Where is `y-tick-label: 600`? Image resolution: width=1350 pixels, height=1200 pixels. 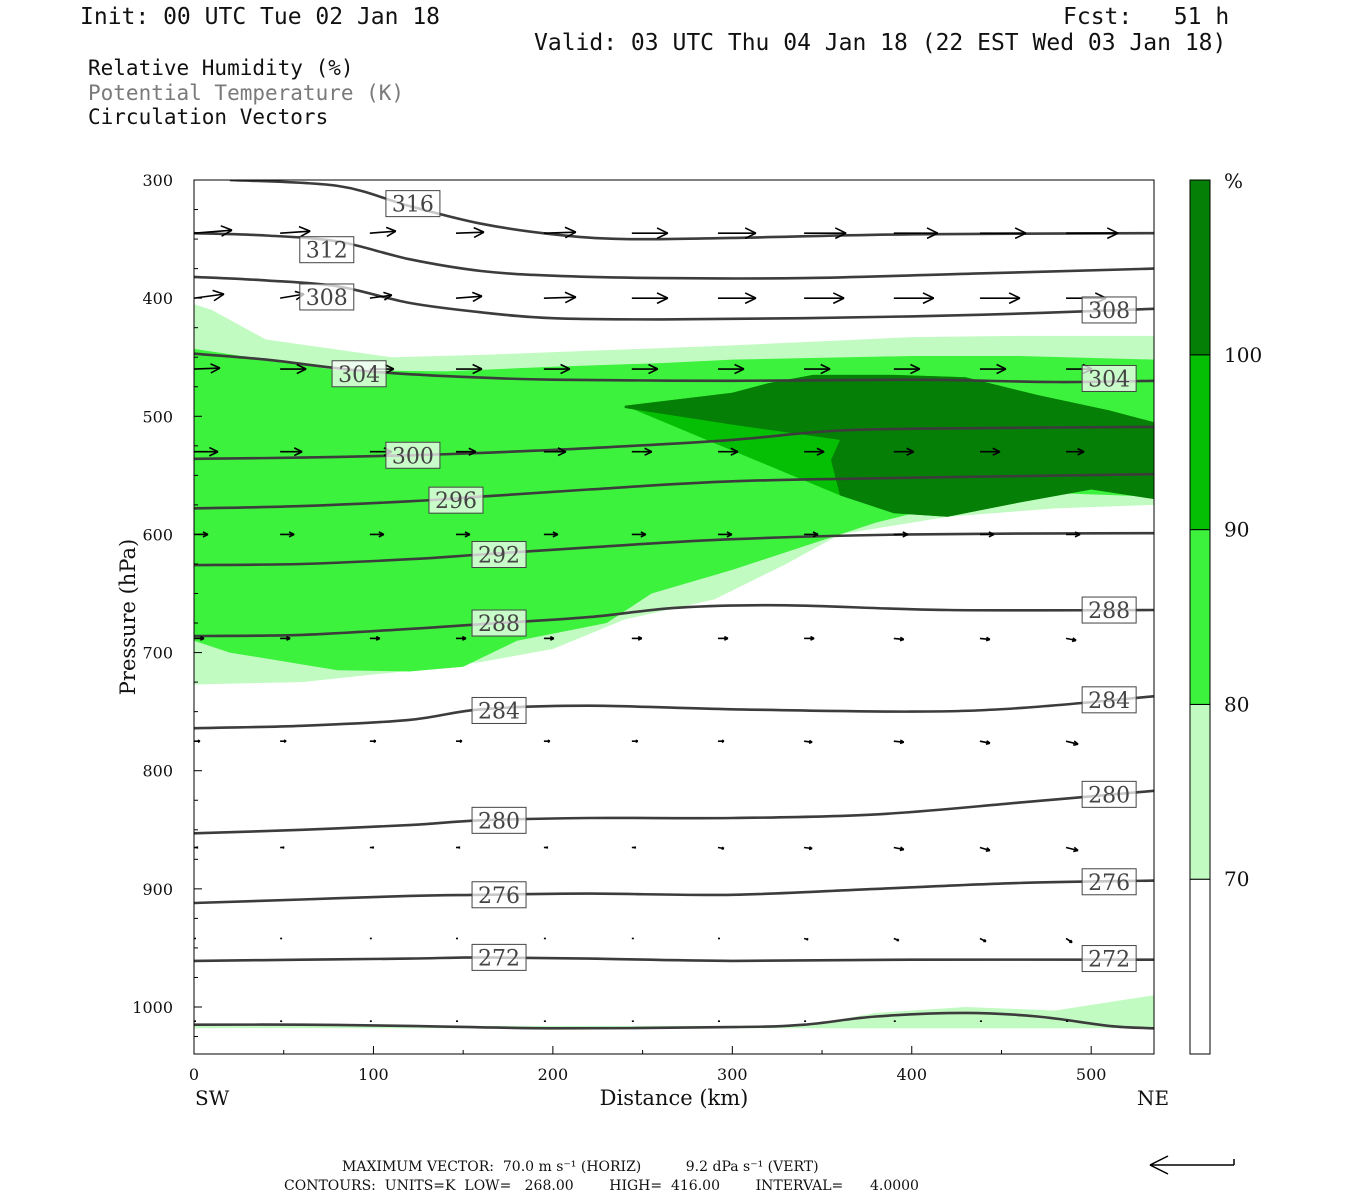 y-tick-label: 600 is located at coordinates (157, 534).